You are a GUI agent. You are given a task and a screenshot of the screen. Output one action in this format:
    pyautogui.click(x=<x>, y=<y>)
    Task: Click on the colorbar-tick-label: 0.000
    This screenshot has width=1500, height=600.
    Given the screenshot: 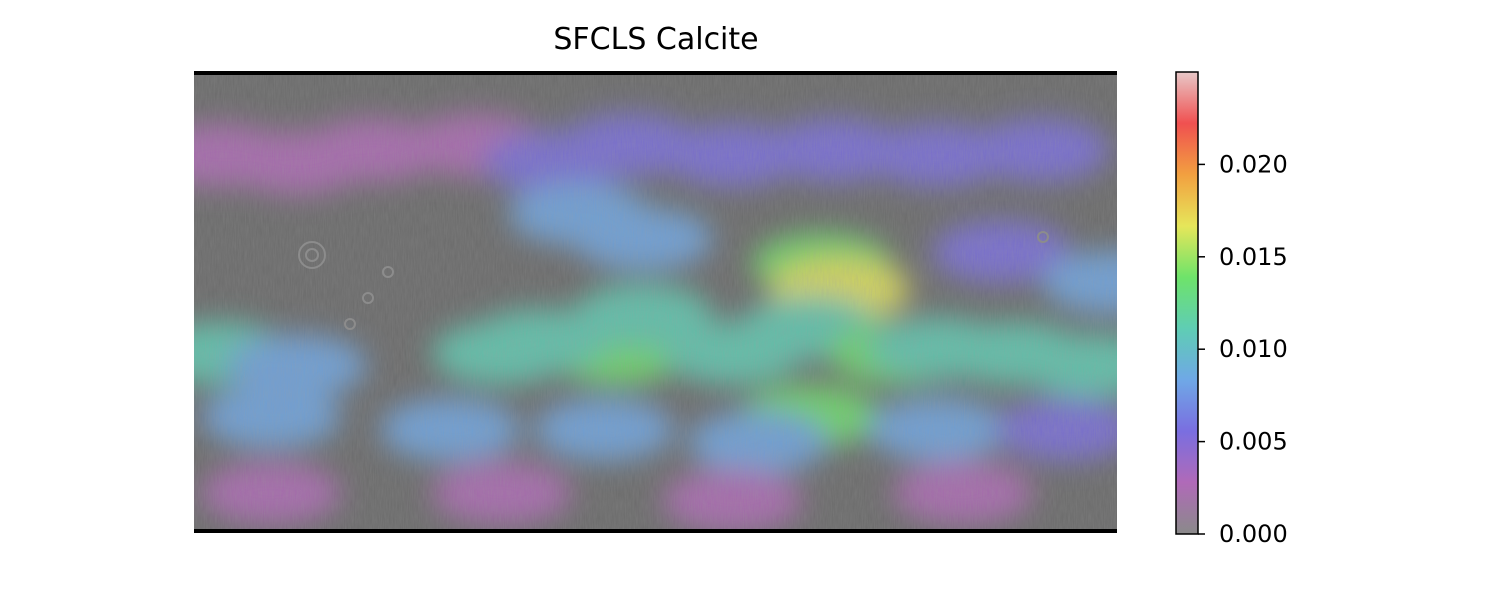 What is the action you would take?
    pyautogui.click(x=1253, y=534)
    